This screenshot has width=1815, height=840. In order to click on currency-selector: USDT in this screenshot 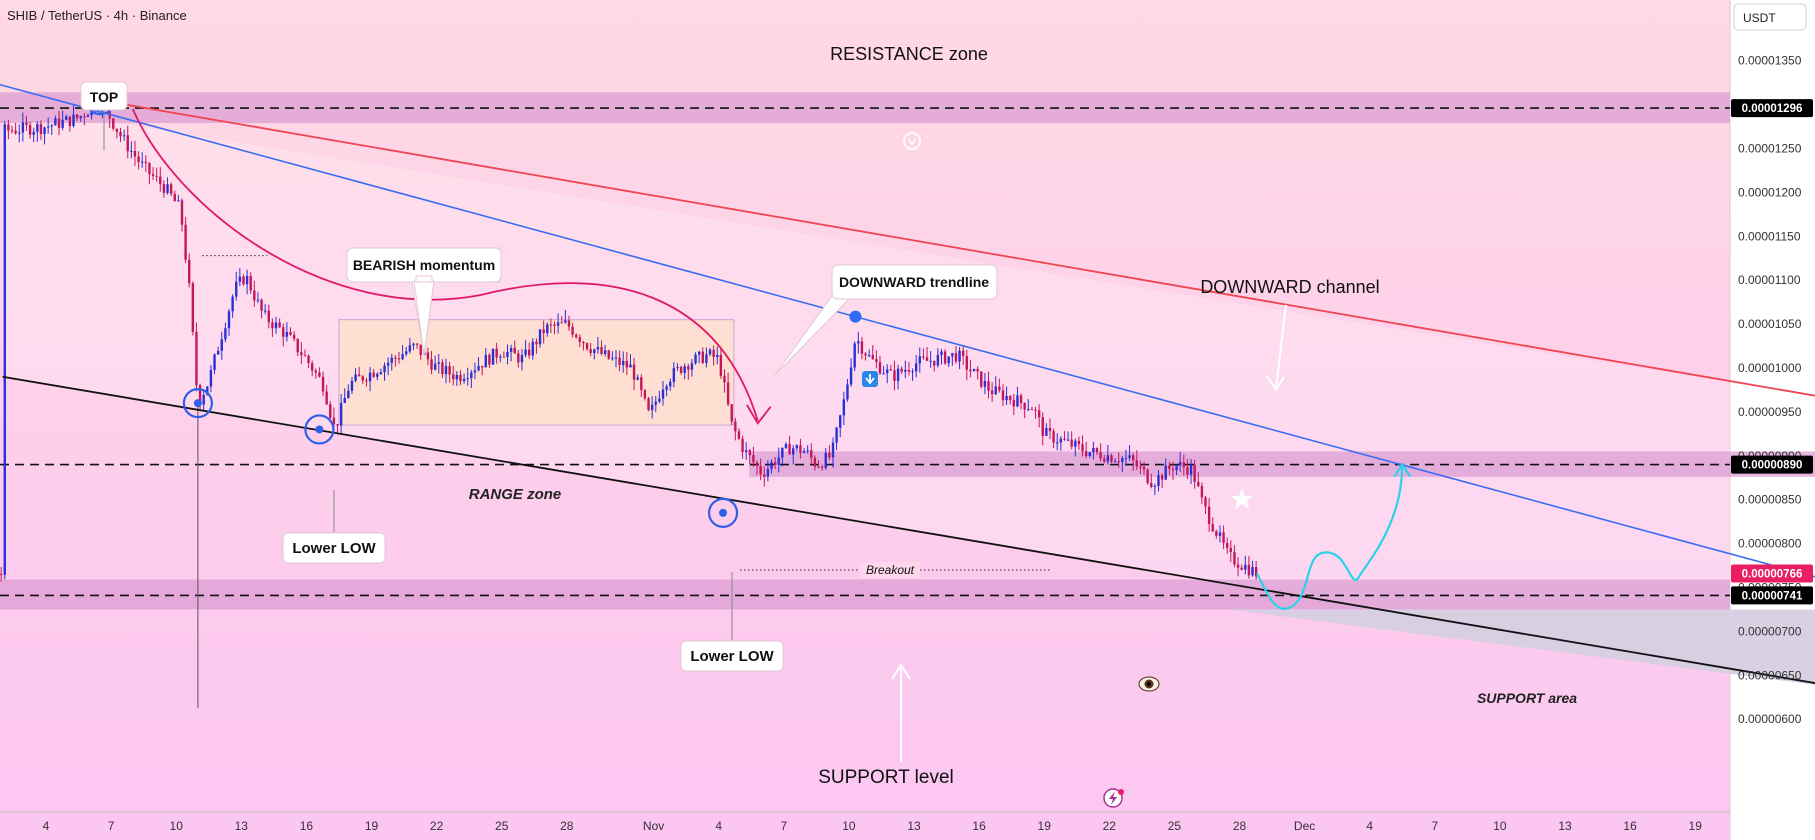, I will do `click(1770, 17)`.